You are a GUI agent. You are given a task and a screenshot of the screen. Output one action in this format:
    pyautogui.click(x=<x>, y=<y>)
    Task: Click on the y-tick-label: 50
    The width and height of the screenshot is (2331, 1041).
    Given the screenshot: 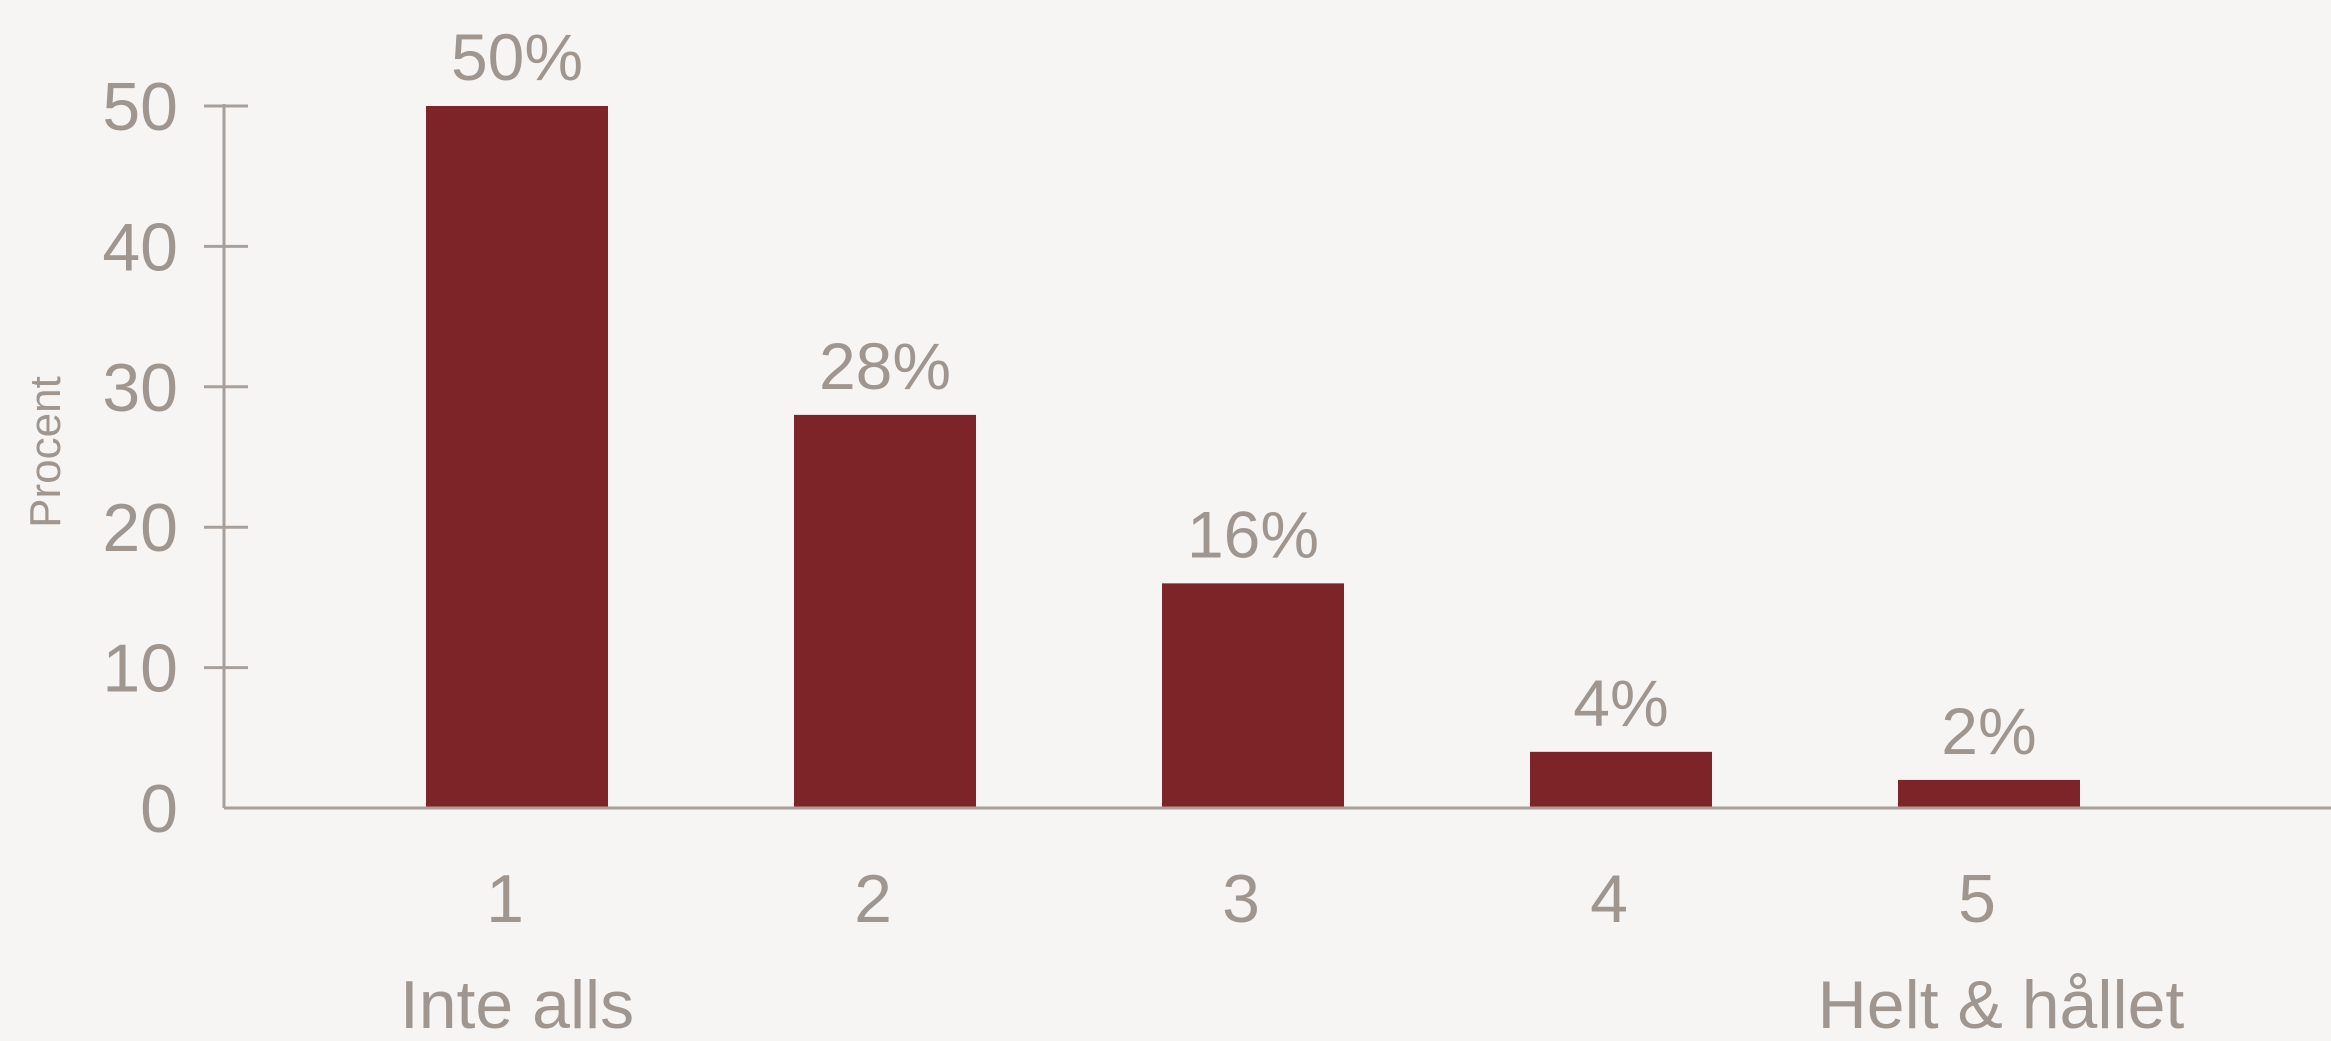 What is the action you would take?
    pyautogui.click(x=140, y=107)
    